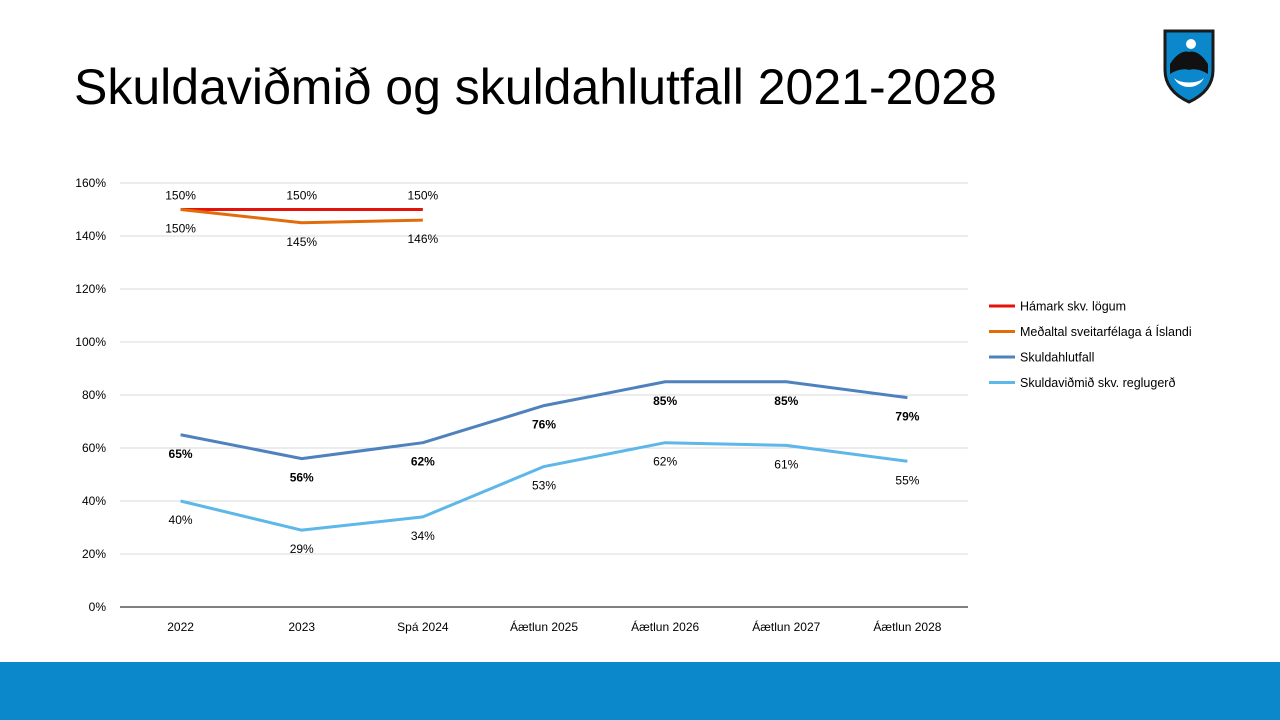  What do you see at coordinates (423, 536) in the screenshot?
I see `data-label: 34%` at bounding box center [423, 536].